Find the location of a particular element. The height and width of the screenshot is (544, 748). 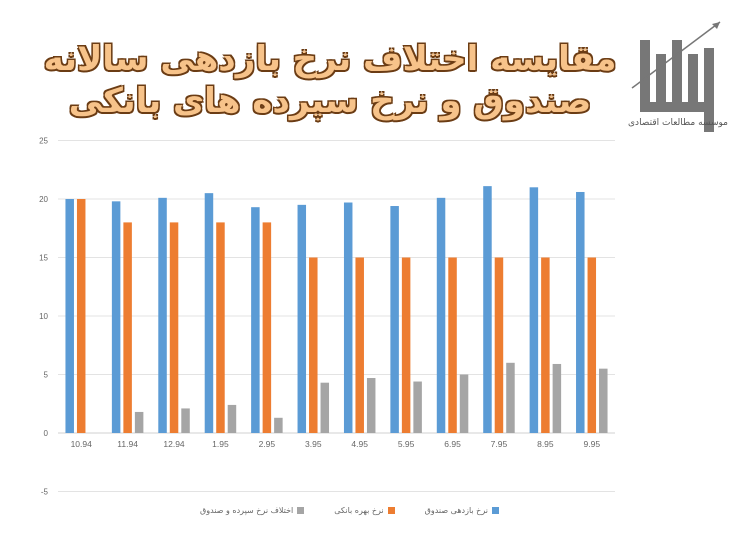

bar-series-1-10.94 is located at coordinates (81, 316).